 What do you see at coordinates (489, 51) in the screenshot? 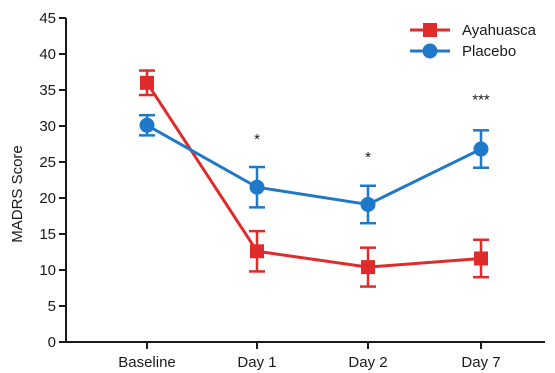
I see `legend-label: Placebo` at bounding box center [489, 51].